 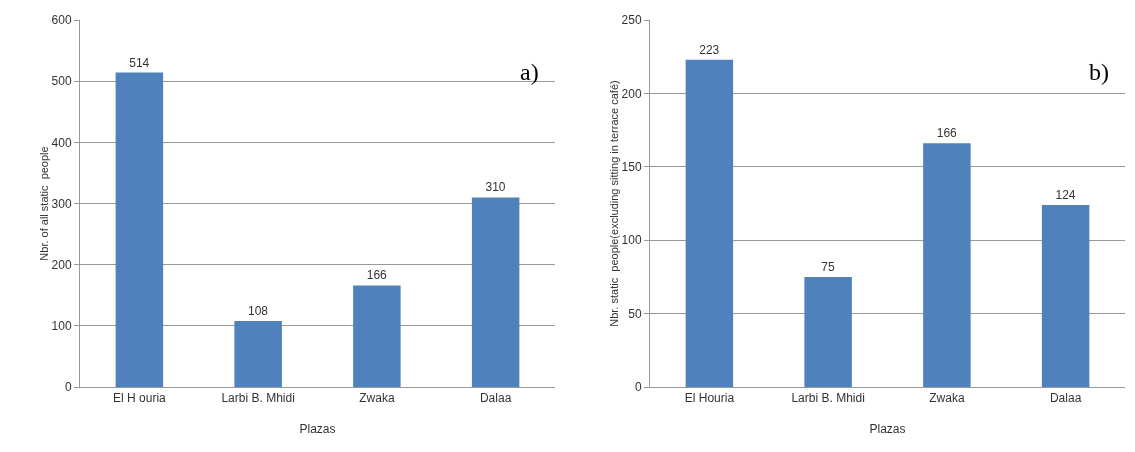 I want to click on y-tick-label: 250, so click(x=631, y=20).